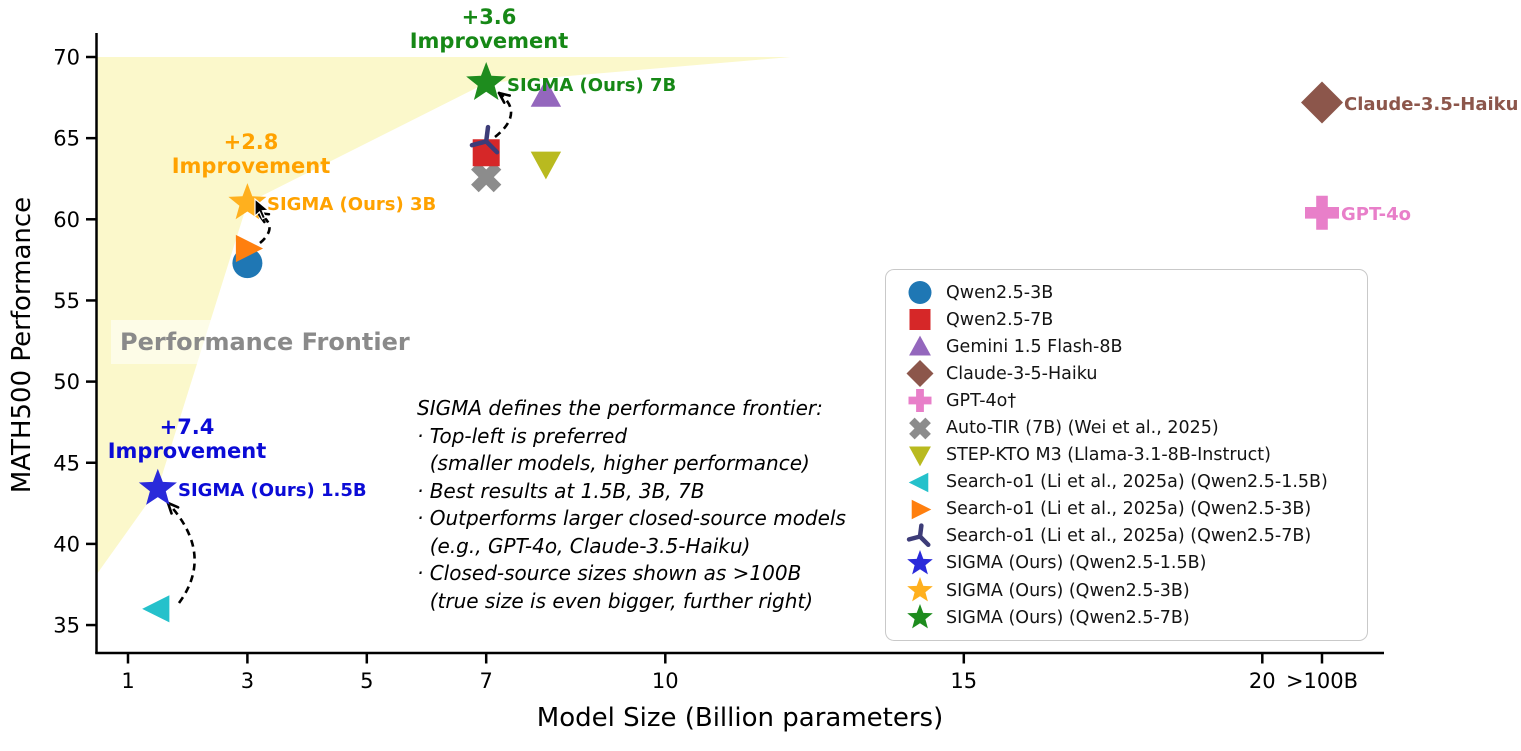  Describe the element at coordinates (1126, 400) in the screenshot. I see `legend-item: GPT-4o†` at that location.